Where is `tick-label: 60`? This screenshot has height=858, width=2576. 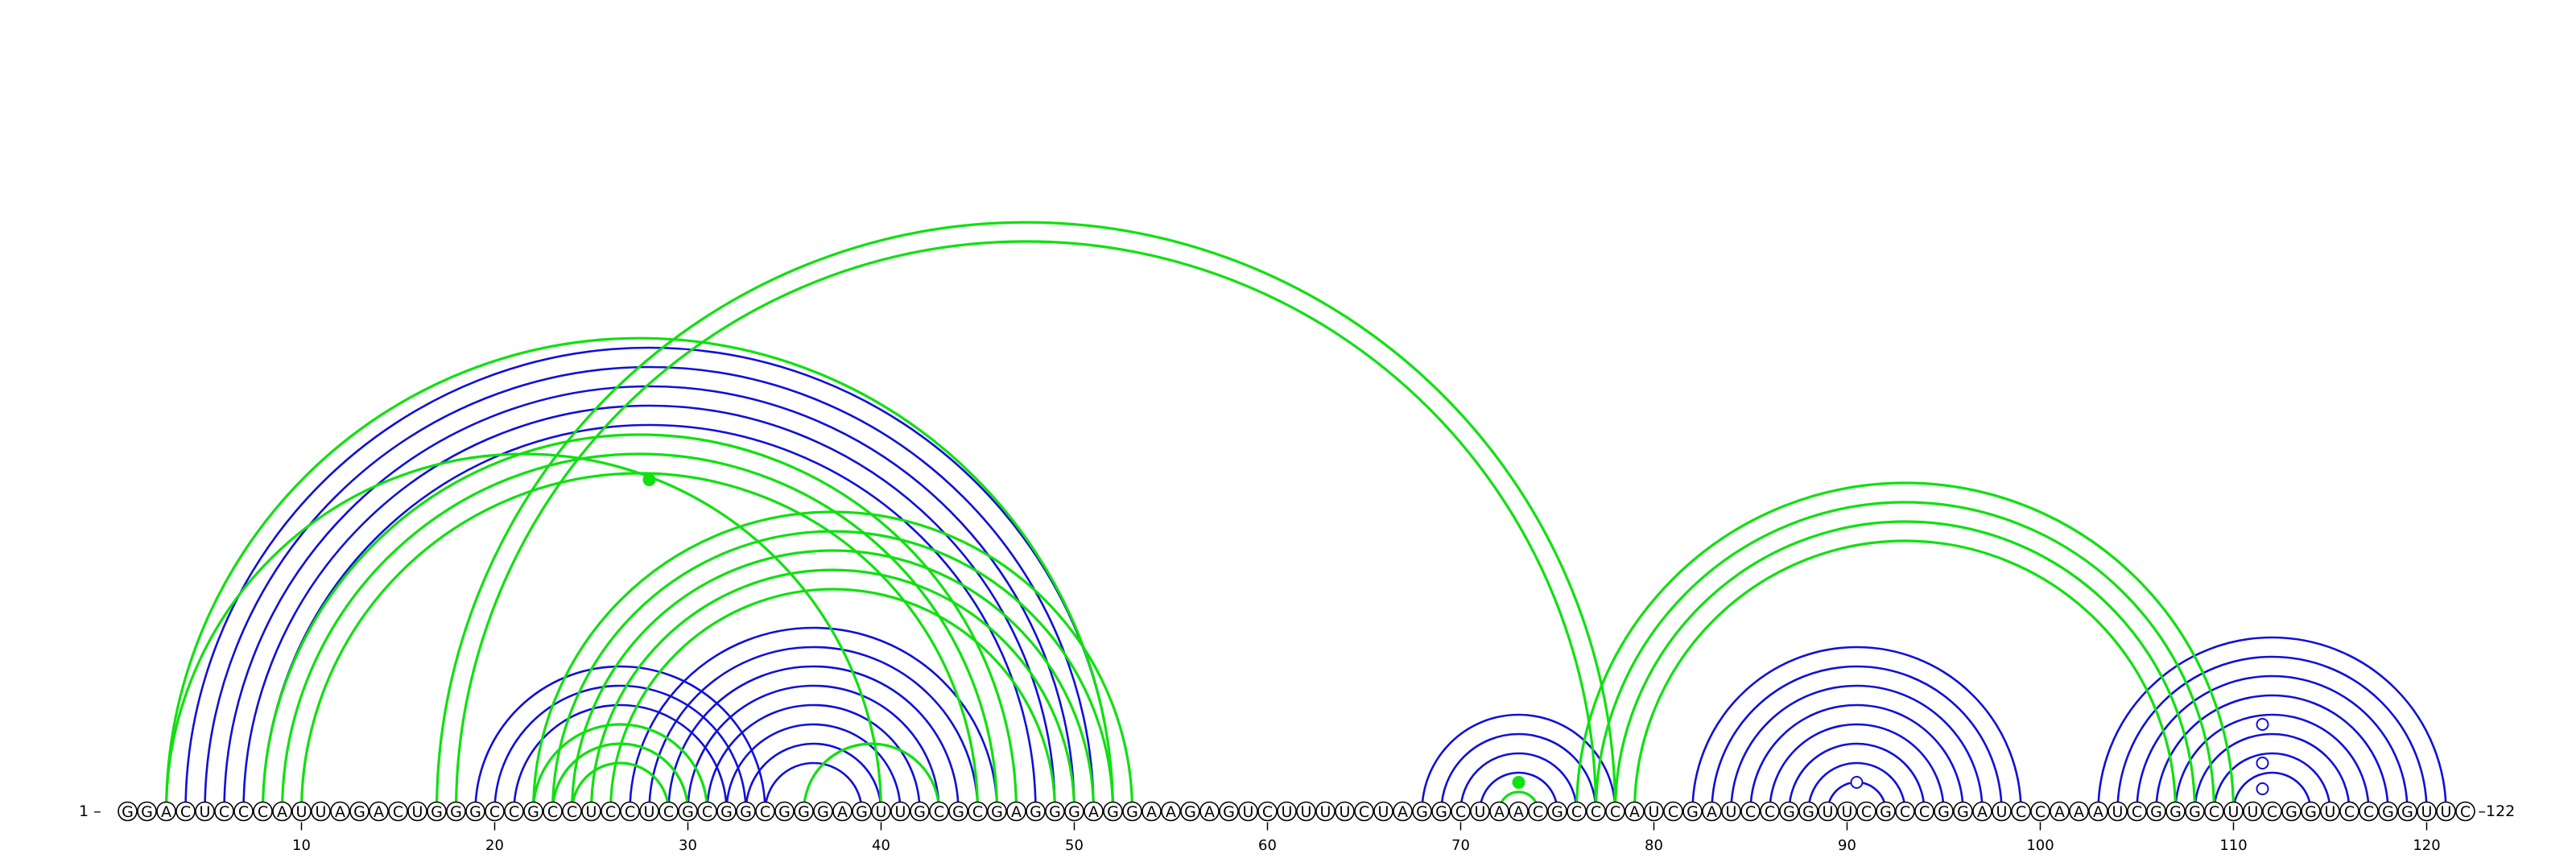 tick-label: 60 is located at coordinates (1267, 846).